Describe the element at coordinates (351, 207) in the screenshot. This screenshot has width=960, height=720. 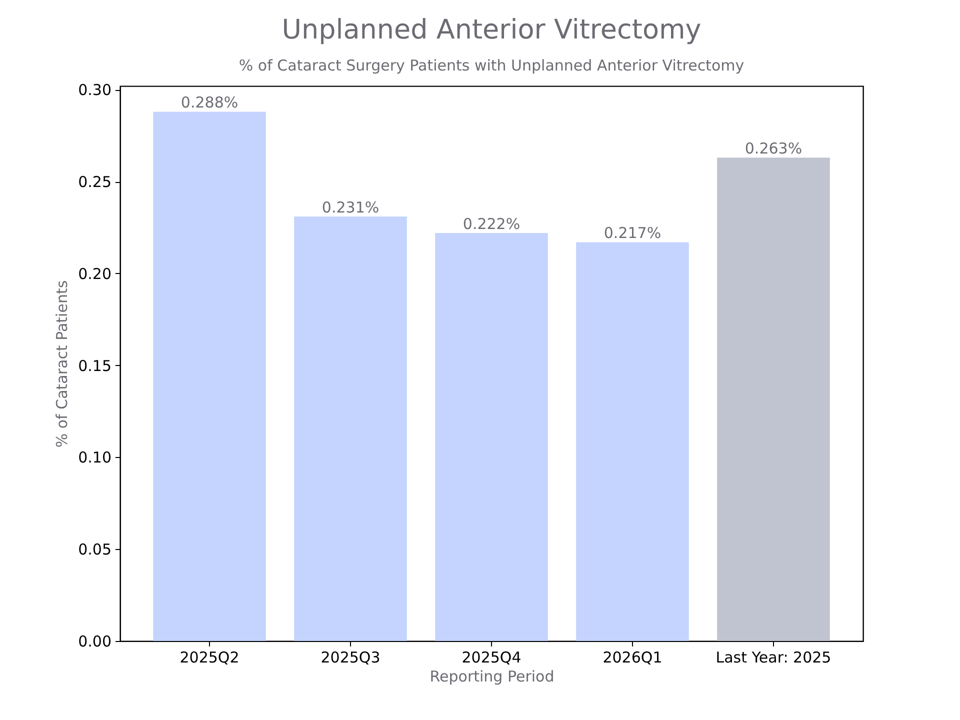
I see `data-label: 0.231%` at that location.